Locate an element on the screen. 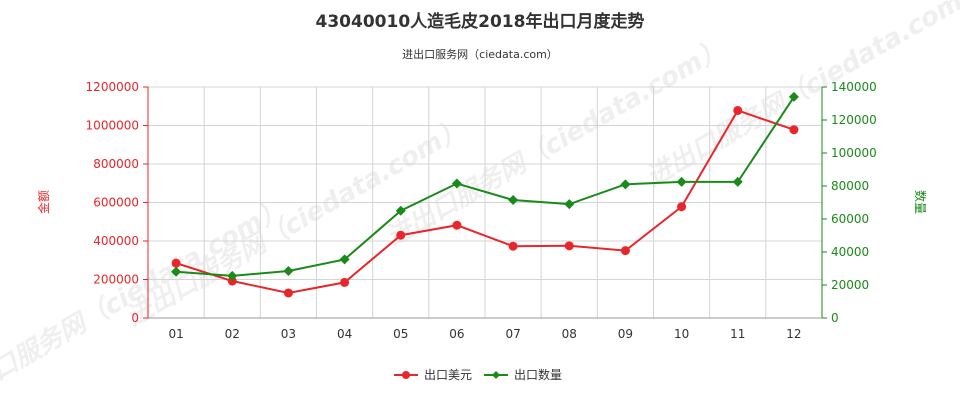 The width and height of the screenshot is (960, 400). x-tick-label: 11 is located at coordinates (737, 334).